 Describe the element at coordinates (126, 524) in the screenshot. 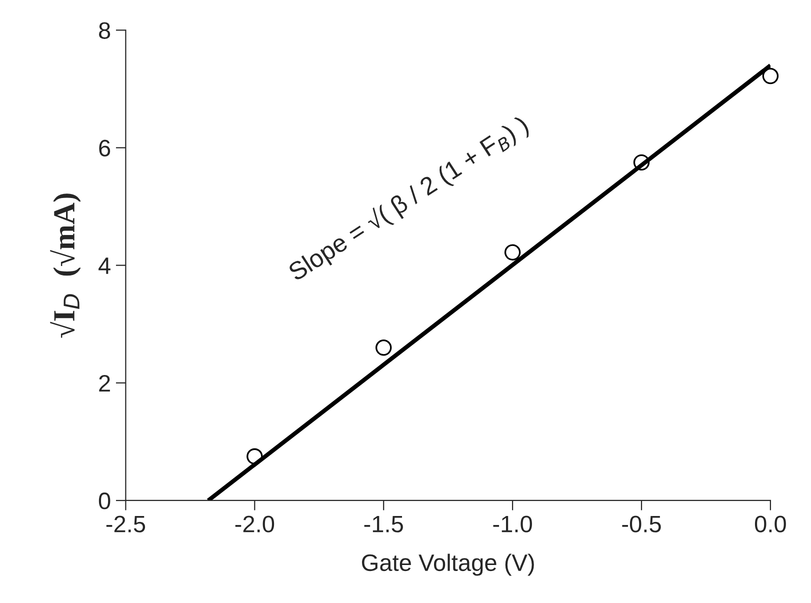

I see `x-tick-label: -2.5` at that location.